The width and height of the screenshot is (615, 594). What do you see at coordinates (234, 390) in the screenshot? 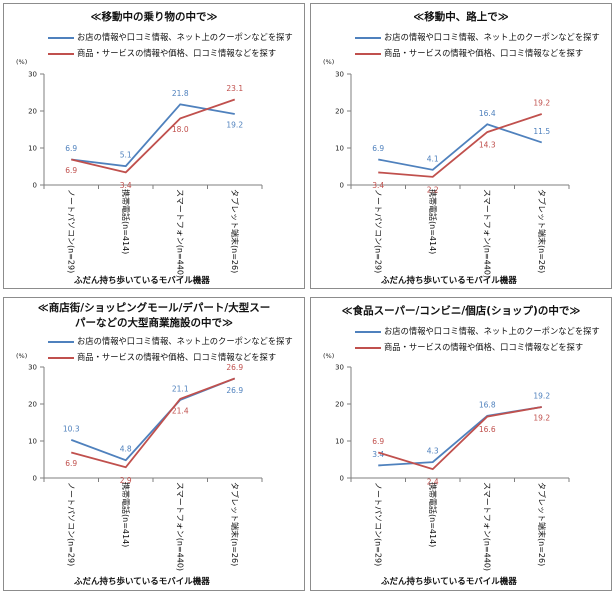
I see `data-label-series-1: 26.9` at bounding box center [234, 390].